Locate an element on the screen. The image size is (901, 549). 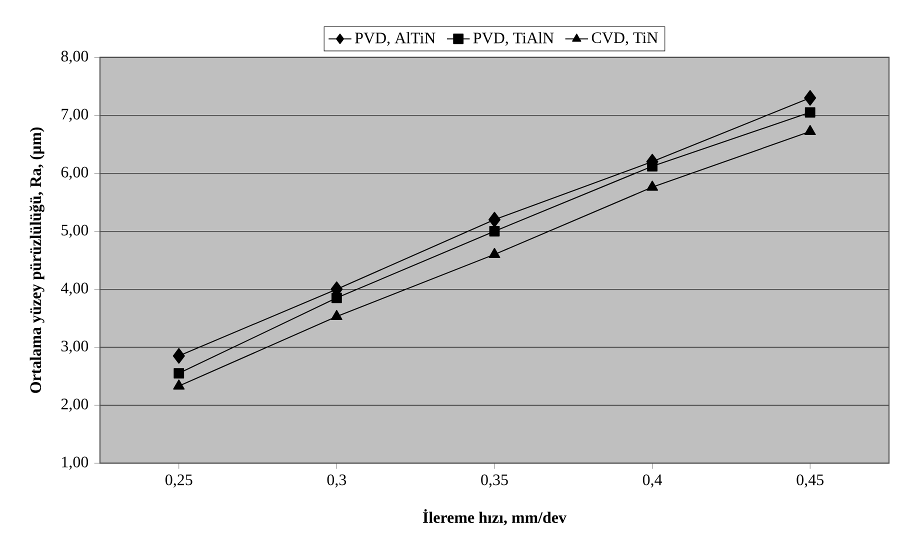
x-tick-label: 0,25 is located at coordinates (178, 481).